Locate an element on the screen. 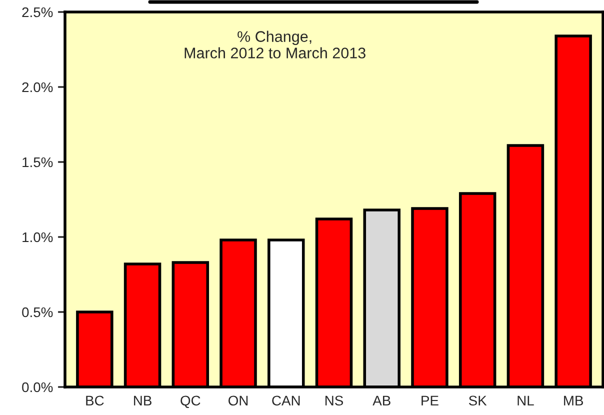 This screenshot has height=415, width=604. x-tick-label: SK is located at coordinates (477, 401).